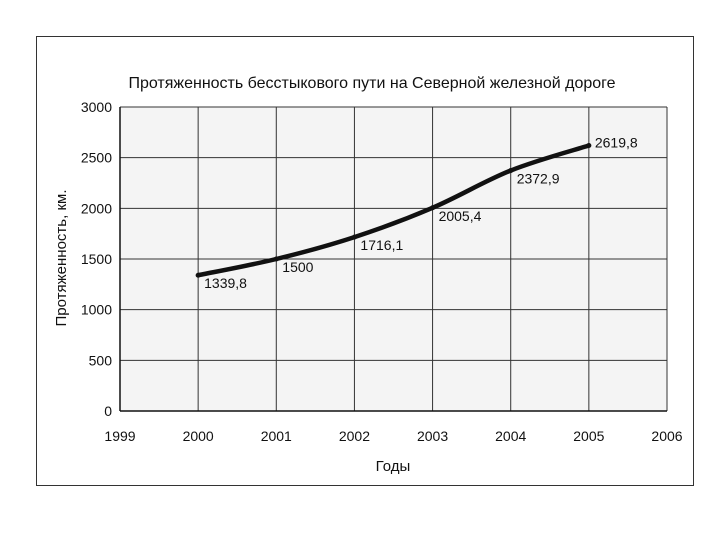  Describe the element at coordinates (225, 283) in the screenshot. I see `data-label: 1339,8` at that location.